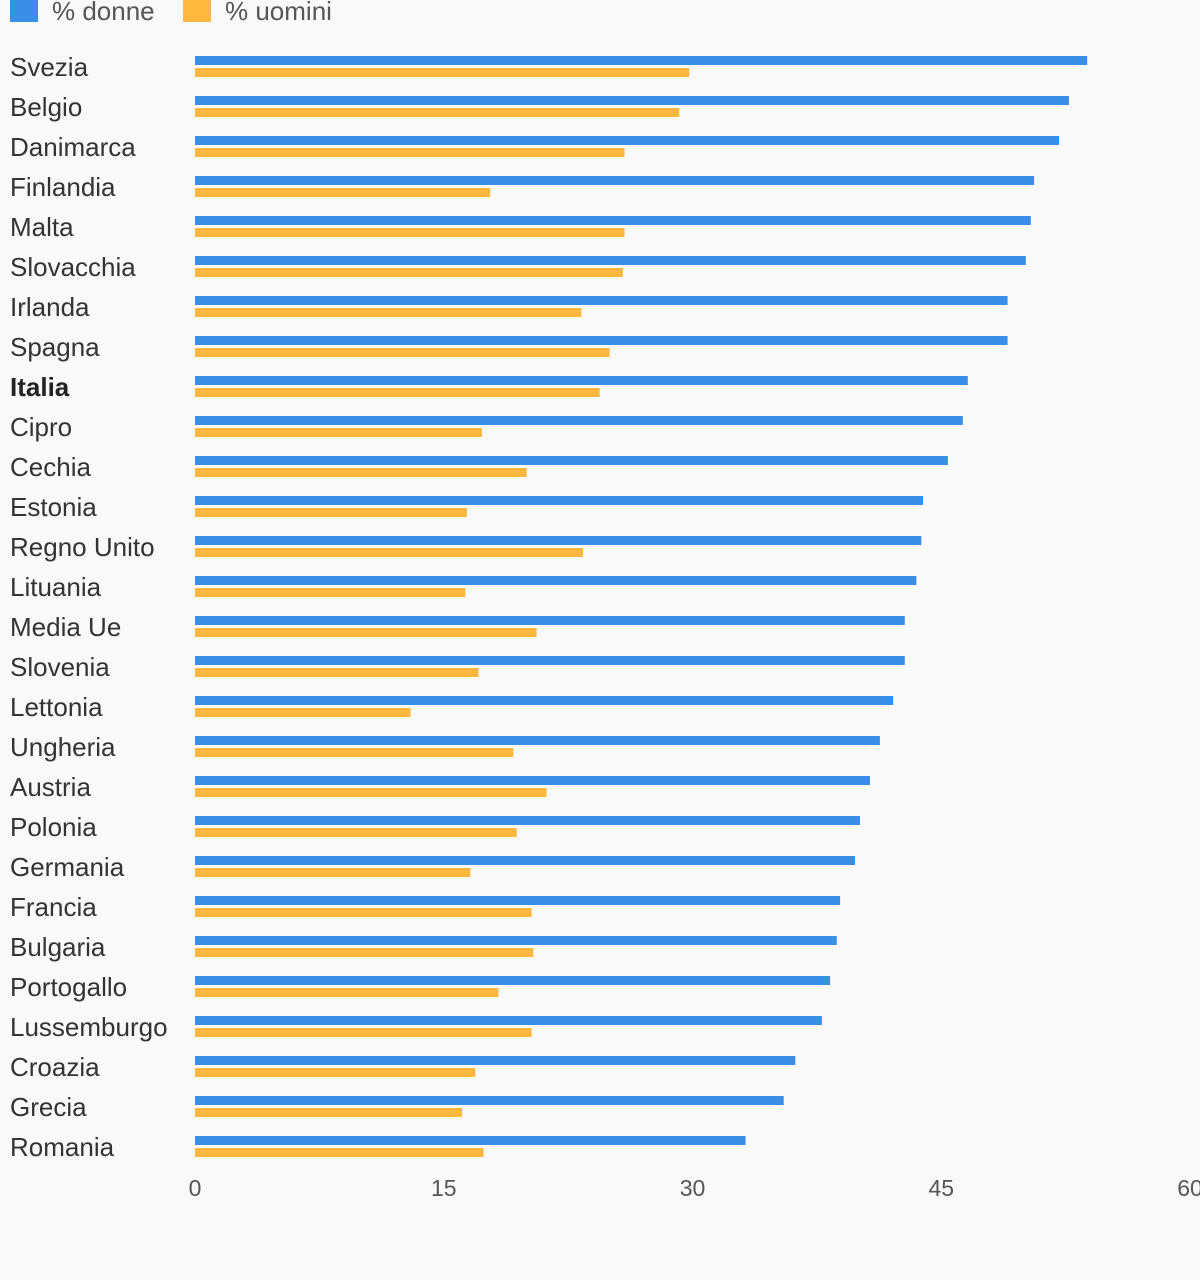 The width and height of the screenshot is (1200, 1280). Describe the element at coordinates (60, 667) in the screenshot. I see `category-label: Slovenia` at that location.